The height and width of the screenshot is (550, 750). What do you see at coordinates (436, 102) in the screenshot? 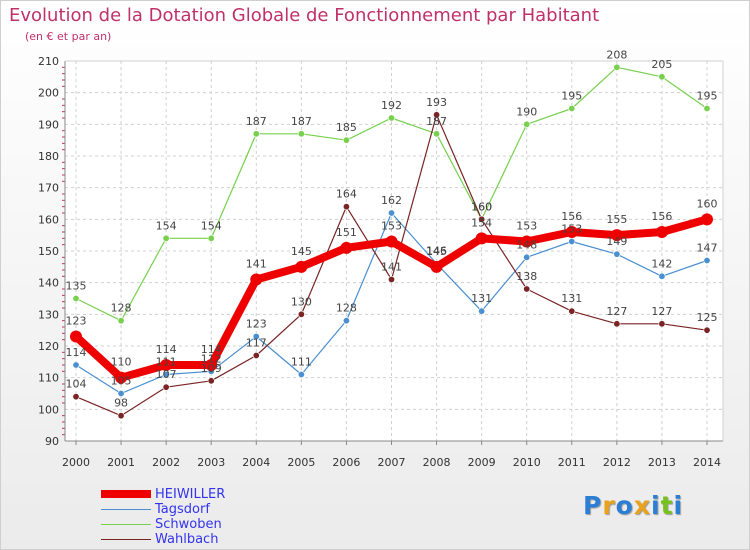
I see `data-label-wahlbach: 193` at bounding box center [436, 102].